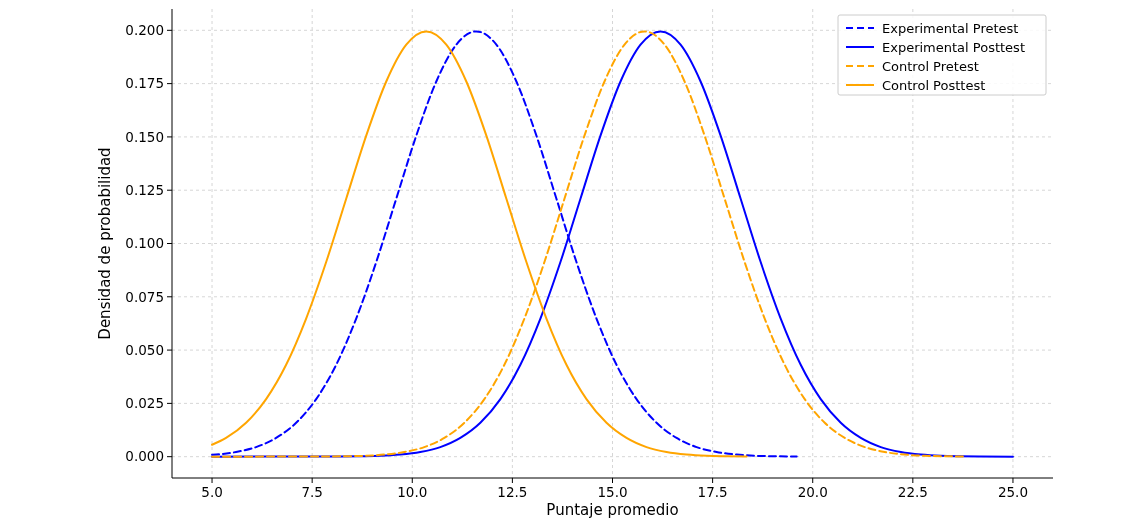 The height and width of the screenshot is (519, 1134). What do you see at coordinates (812, 492) in the screenshot?
I see `x-tick-label: 20.0` at bounding box center [812, 492].